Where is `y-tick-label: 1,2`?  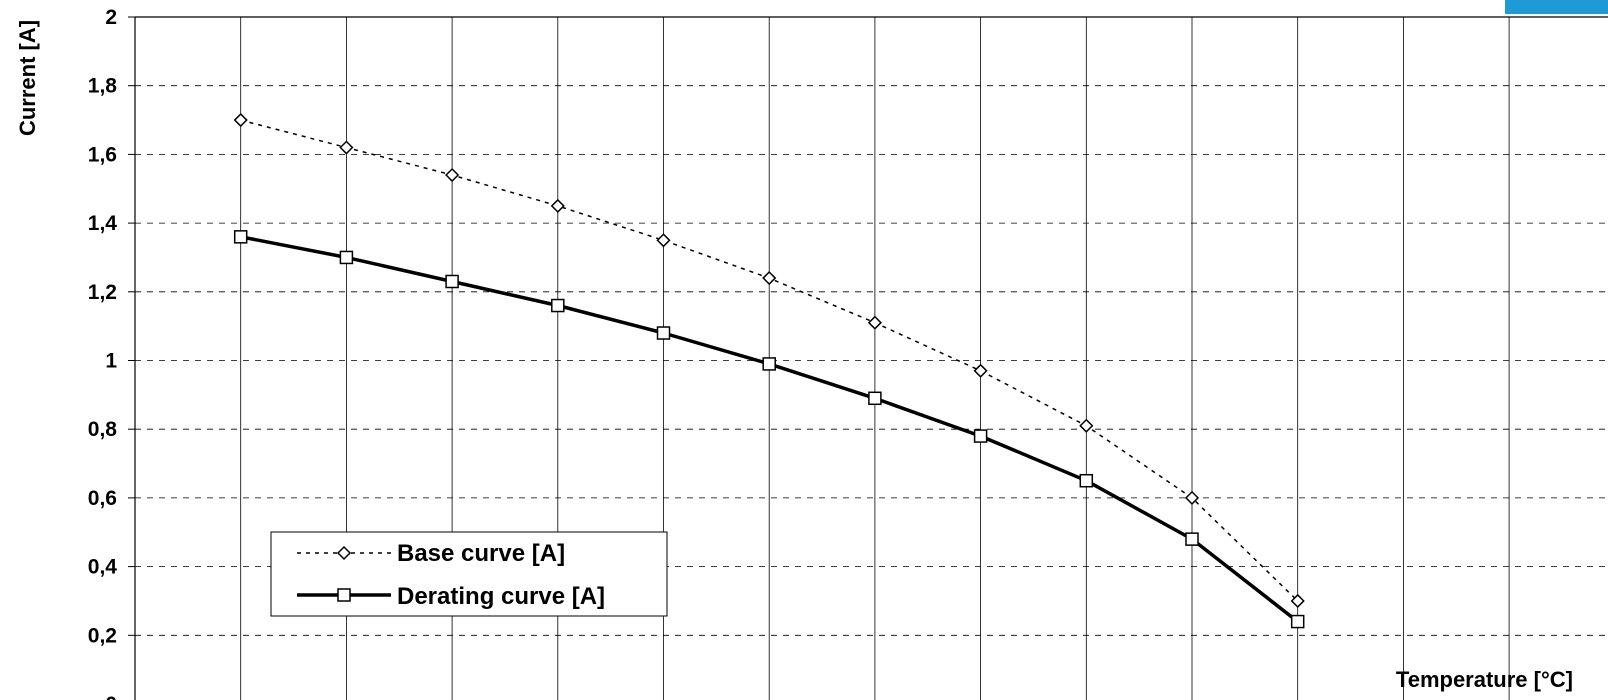
y-tick-label: 1,2 is located at coordinates (102, 292).